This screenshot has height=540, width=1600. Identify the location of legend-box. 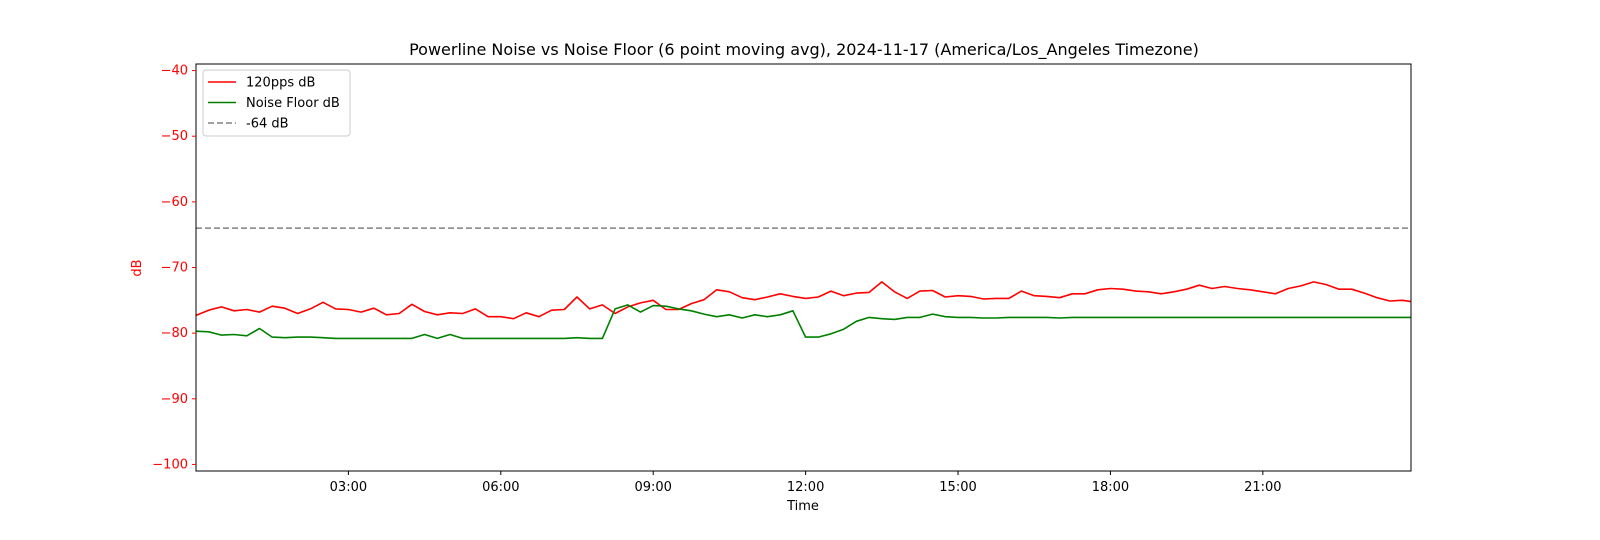
(276, 103).